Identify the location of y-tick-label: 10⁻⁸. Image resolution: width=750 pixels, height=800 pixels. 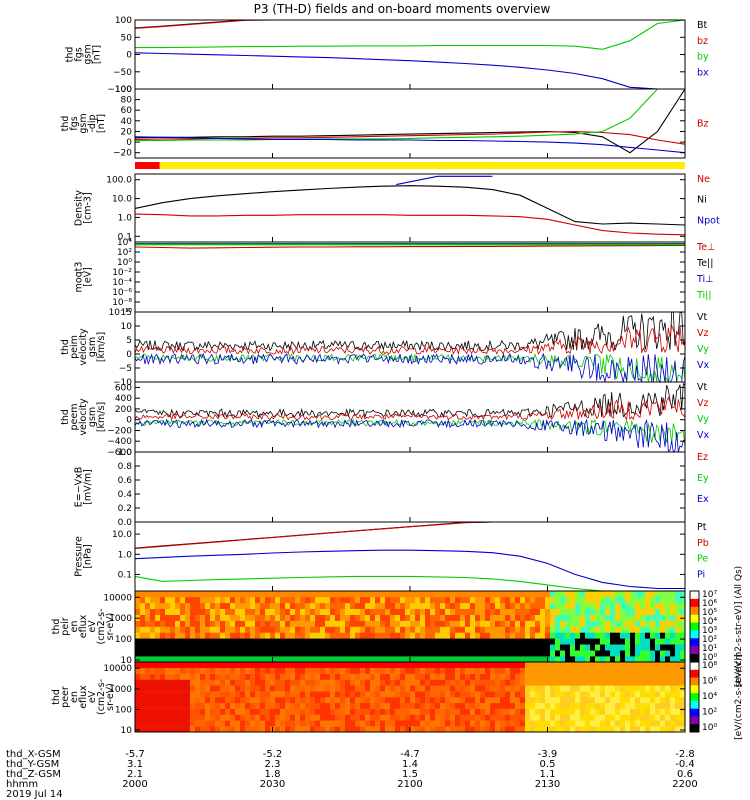
(122, 303).